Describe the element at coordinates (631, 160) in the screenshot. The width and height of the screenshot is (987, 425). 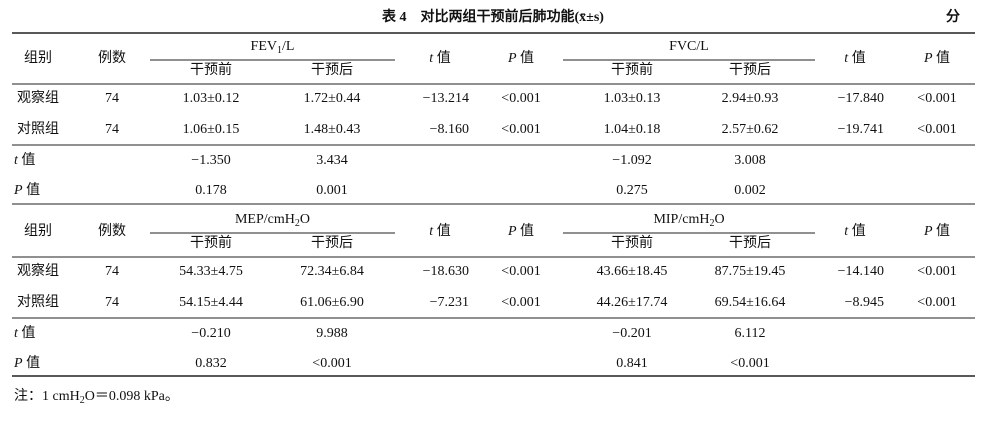
I see `cell: −1.092` at that location.